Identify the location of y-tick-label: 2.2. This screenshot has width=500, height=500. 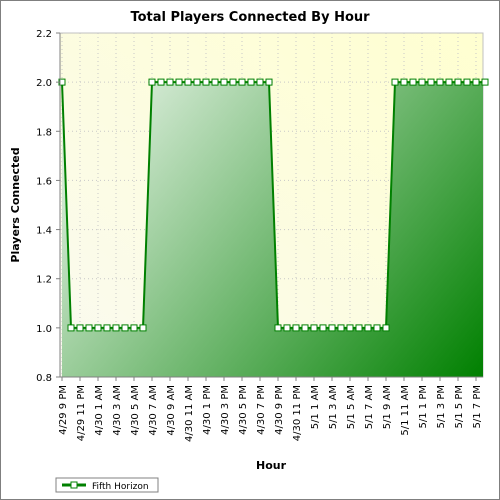
(44, 34).